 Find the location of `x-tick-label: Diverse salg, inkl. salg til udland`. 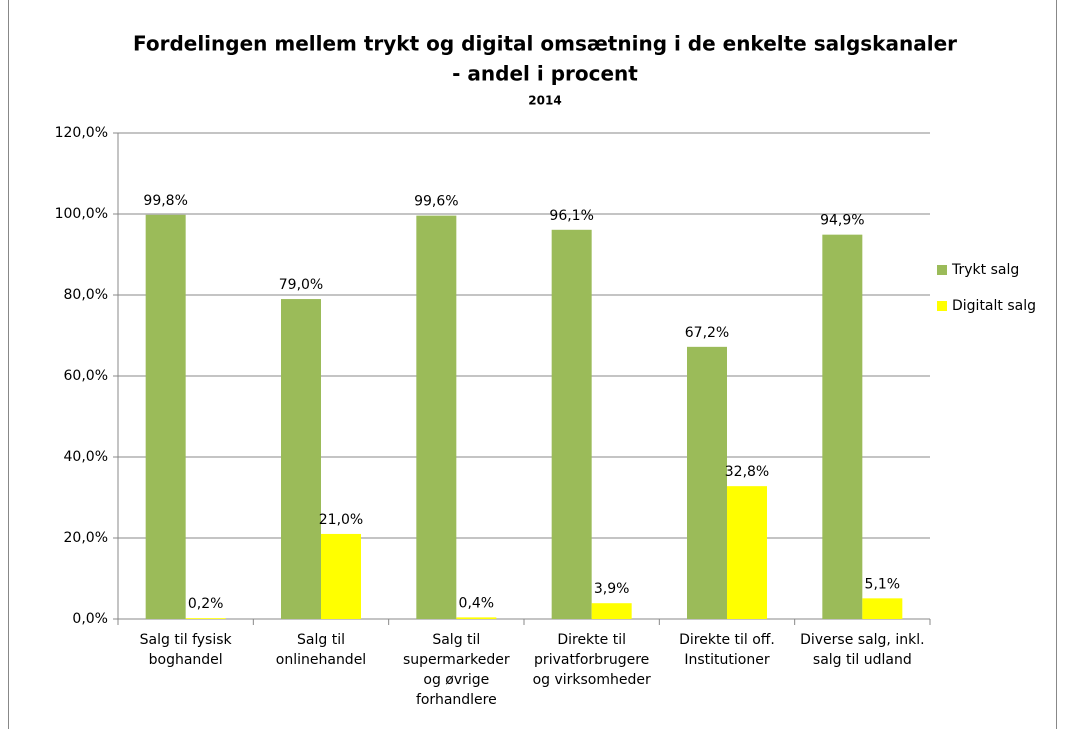

x-tick-label: Diverse salg, inkl. salg til udland is located at coordinates (862, 650).